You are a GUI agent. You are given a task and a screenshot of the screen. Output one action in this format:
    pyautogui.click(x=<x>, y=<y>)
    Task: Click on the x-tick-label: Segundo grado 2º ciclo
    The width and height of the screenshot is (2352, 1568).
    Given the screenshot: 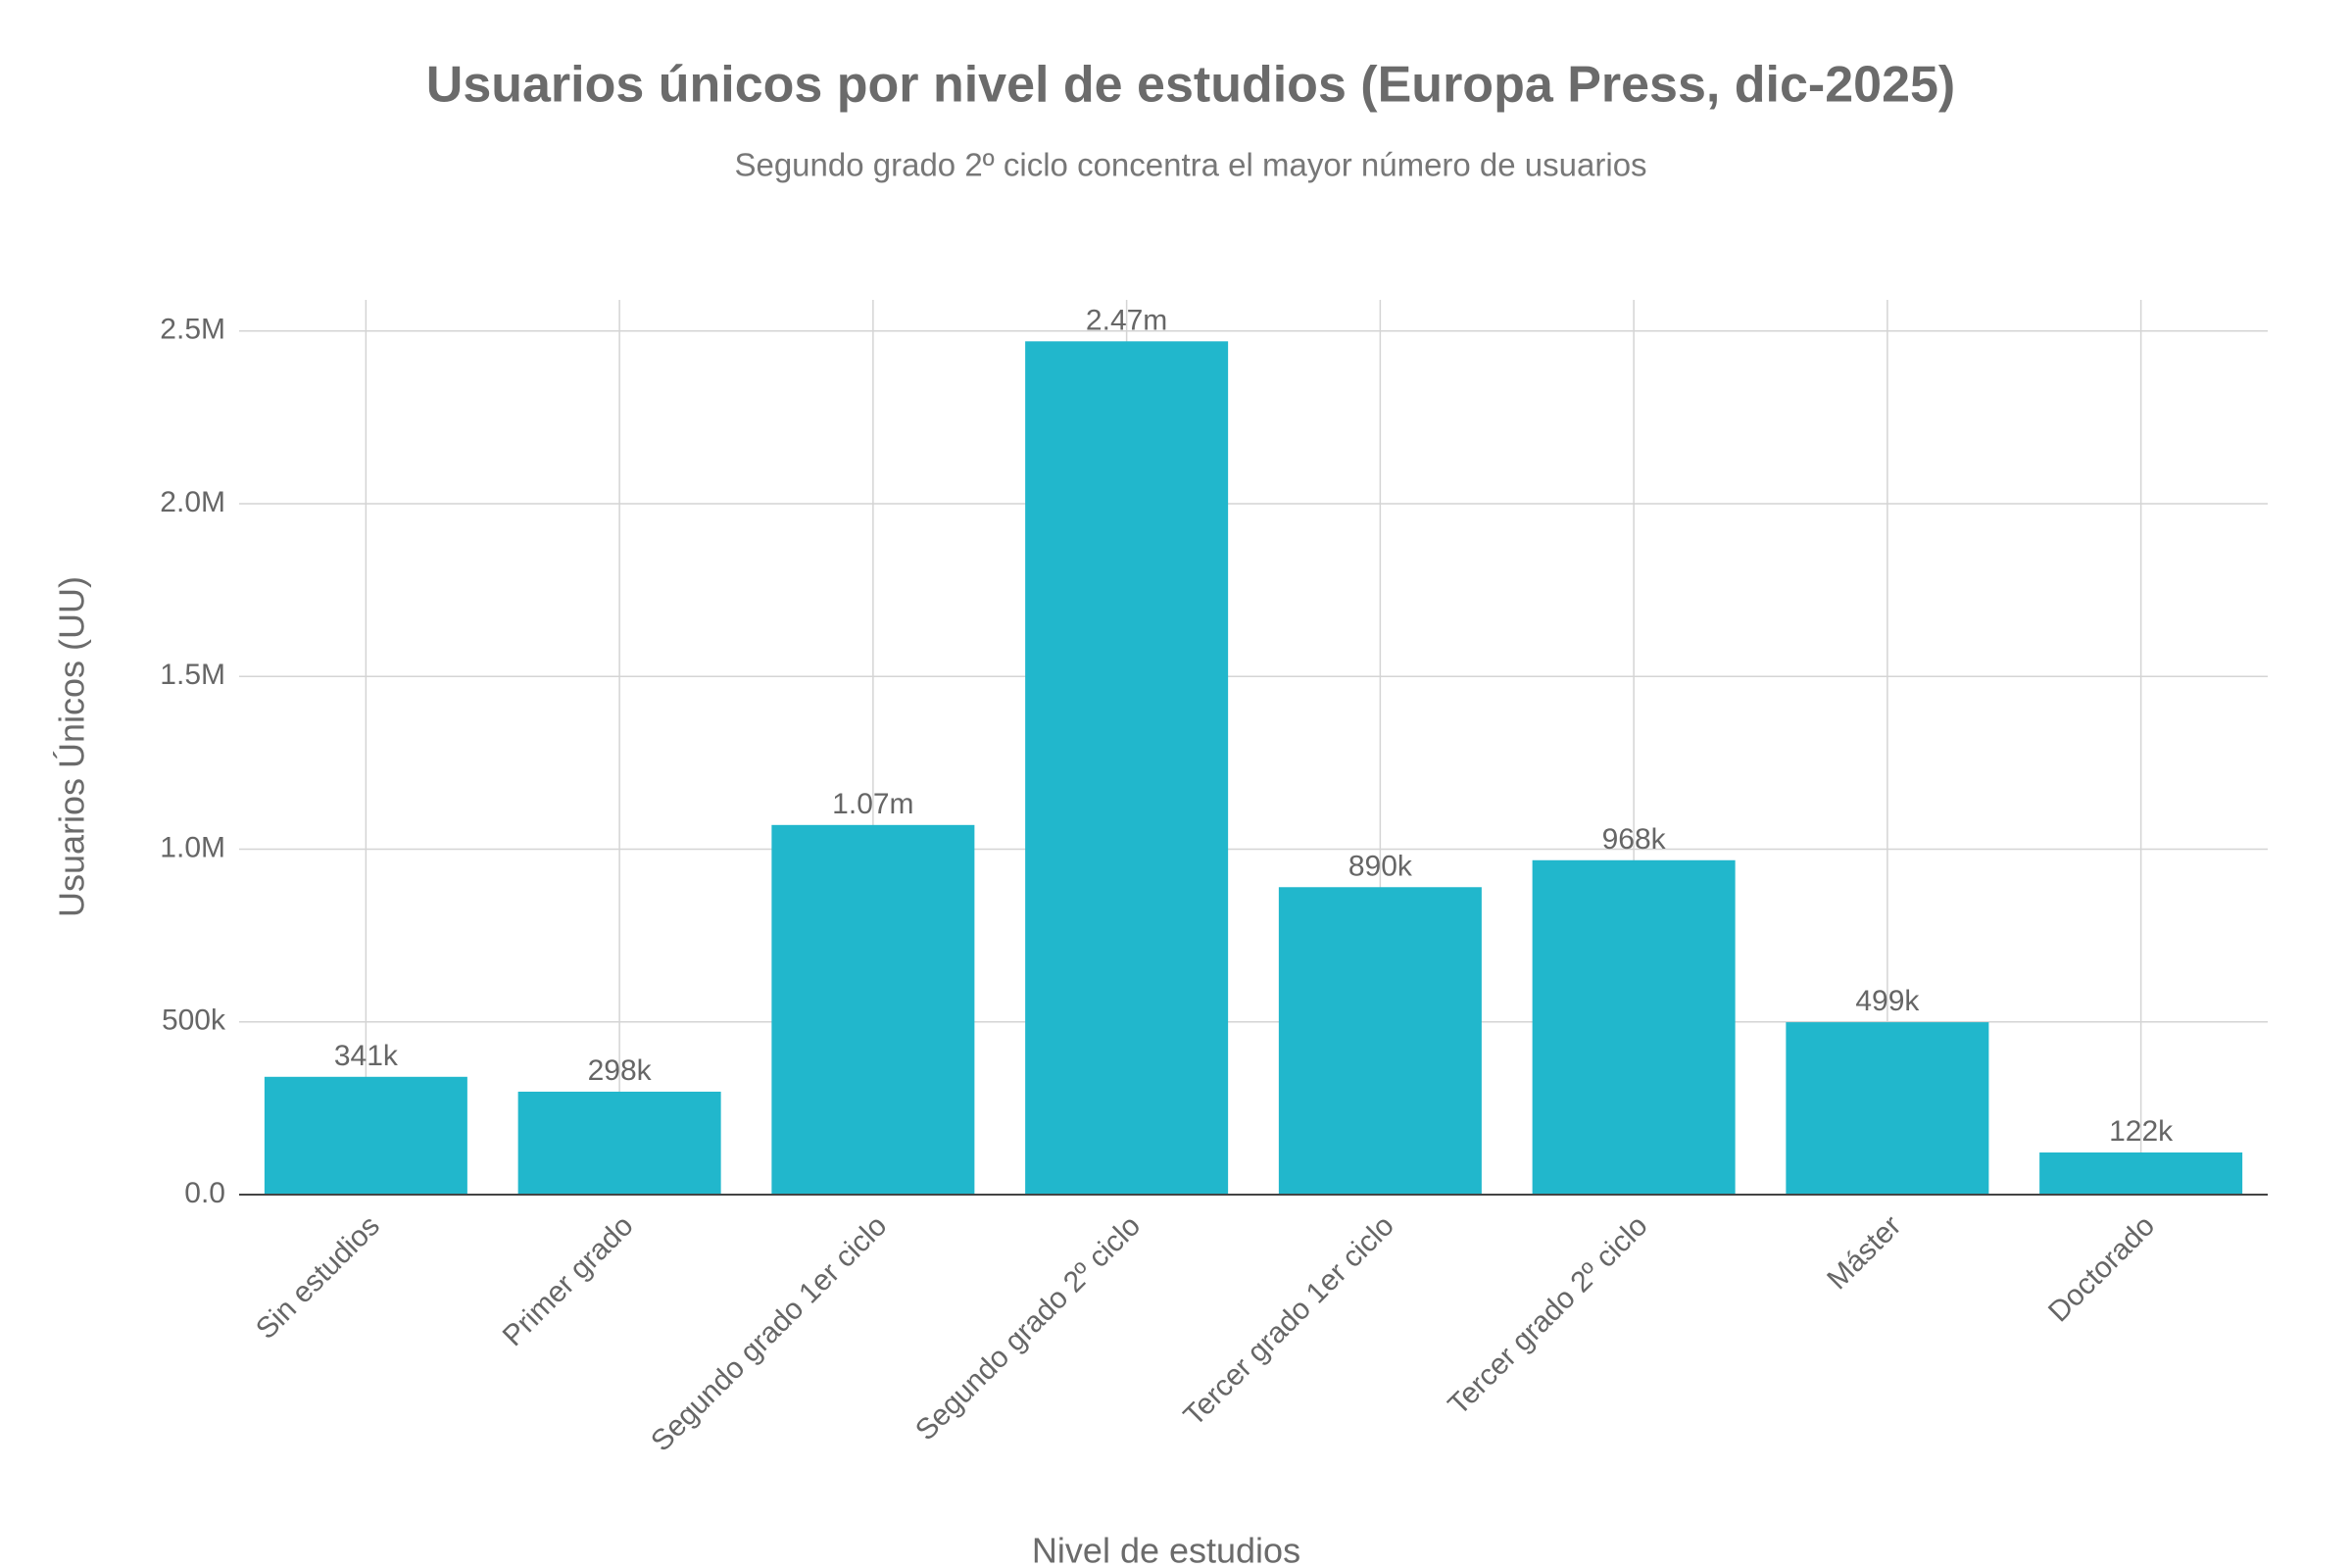 What is the action you would take?
    pyautogui.click(x=1028, y=1327)
    